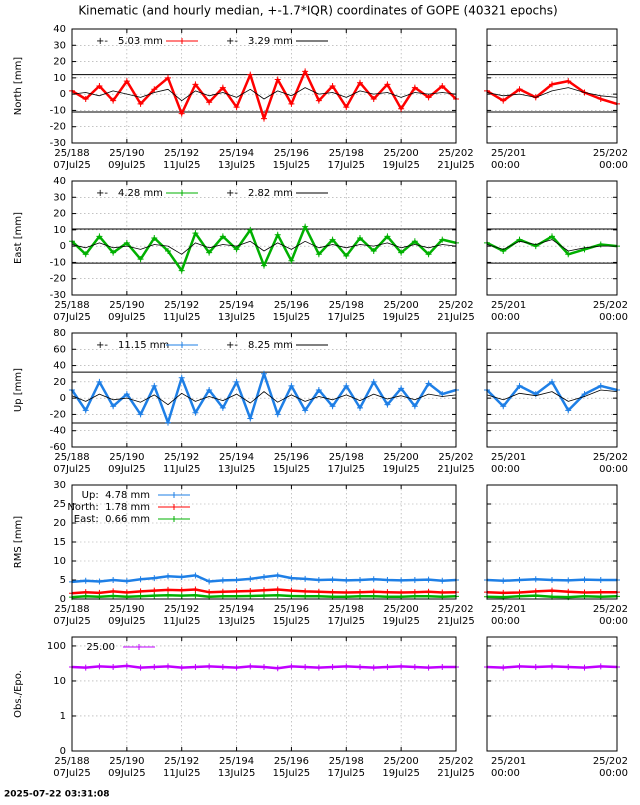  What do you see at coordinates (140, 193) in the screenshot?
I see `legend-label: 4.28 mm` at bounding box center [140, 193].